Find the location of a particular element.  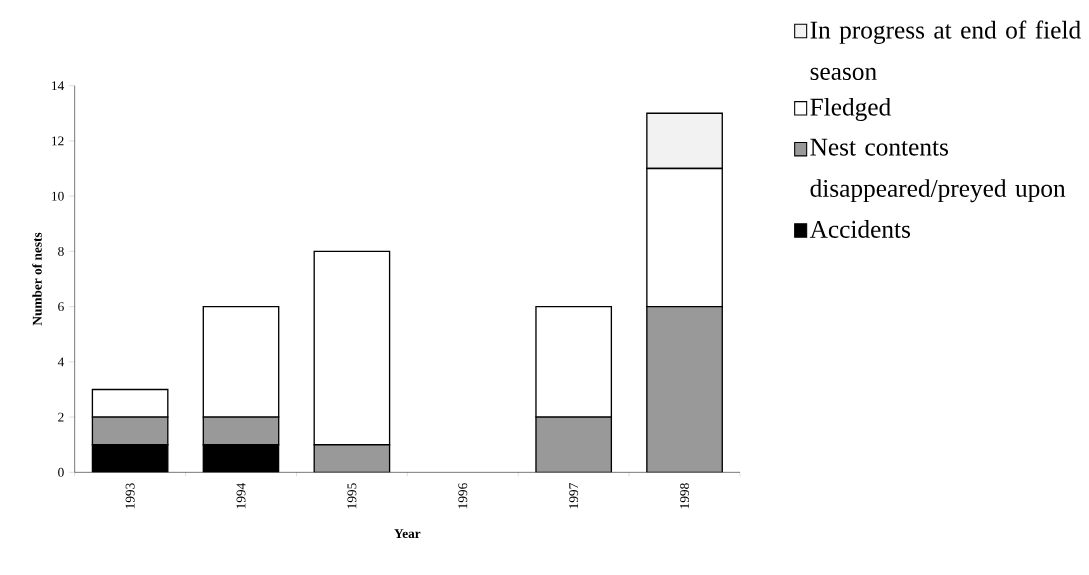

y-tick-label: 4 is located at coordinates (61, 362).